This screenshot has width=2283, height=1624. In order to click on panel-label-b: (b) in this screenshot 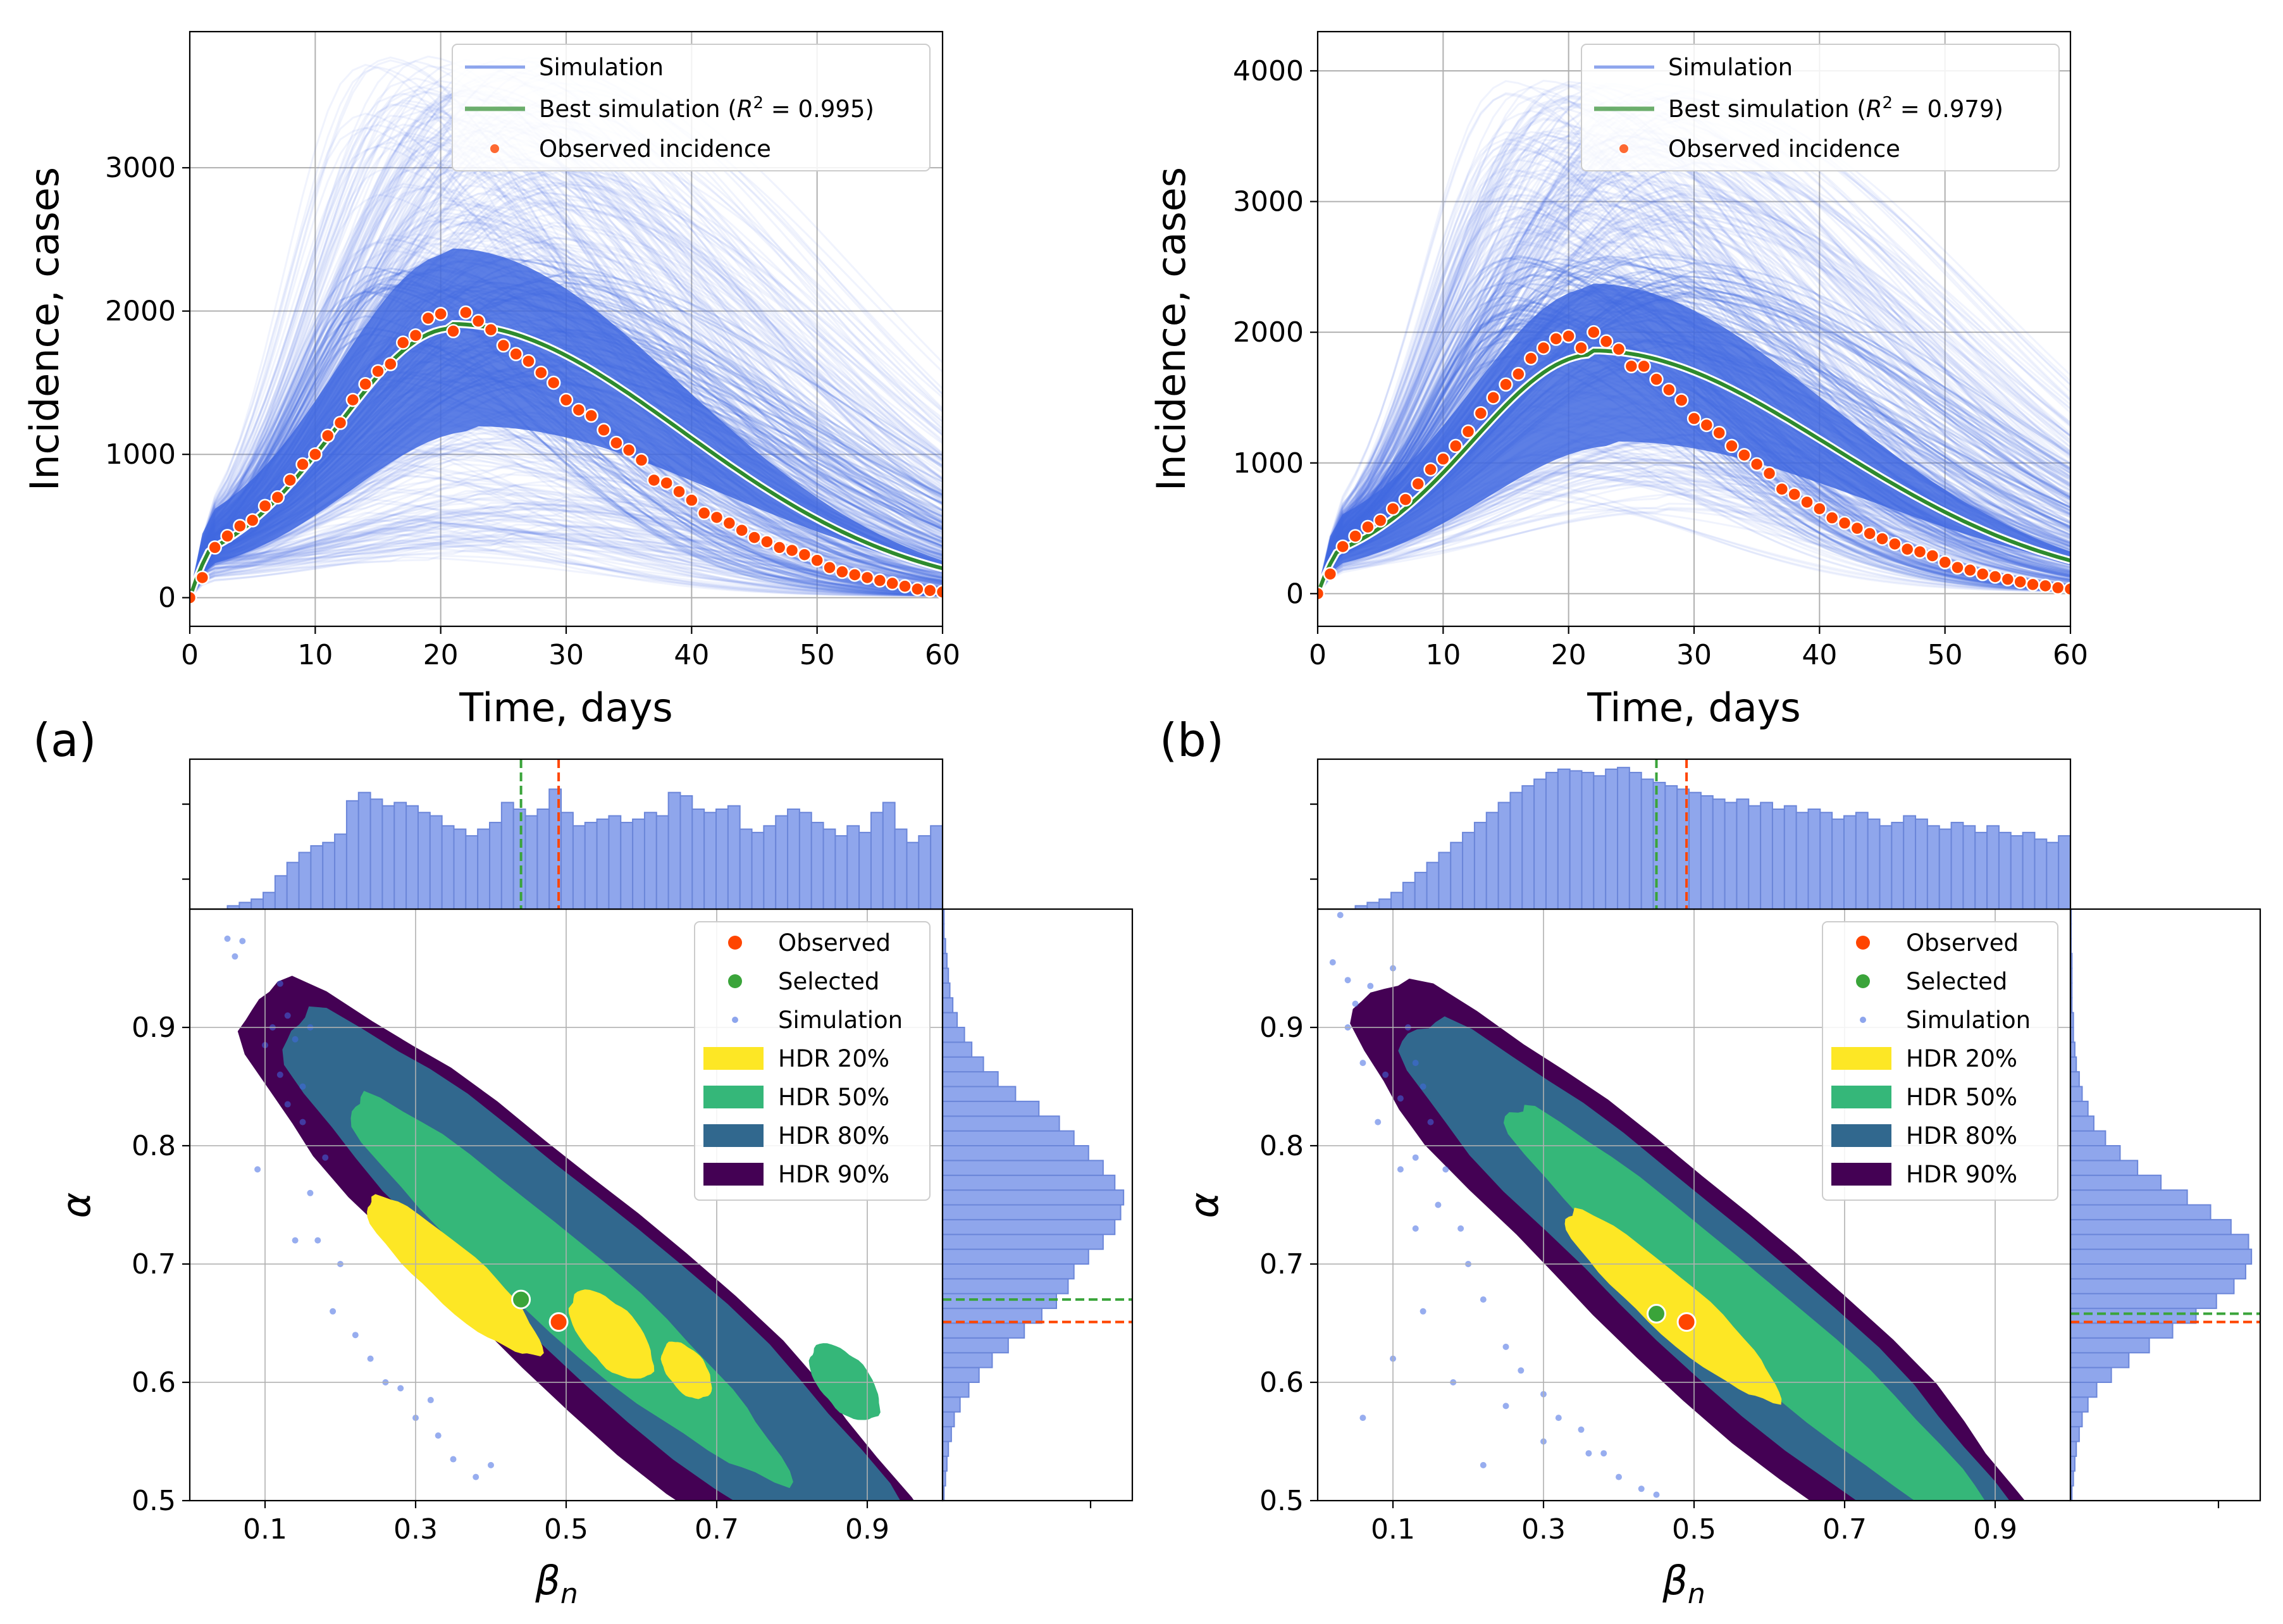, I will do `click(1192, 740)`.